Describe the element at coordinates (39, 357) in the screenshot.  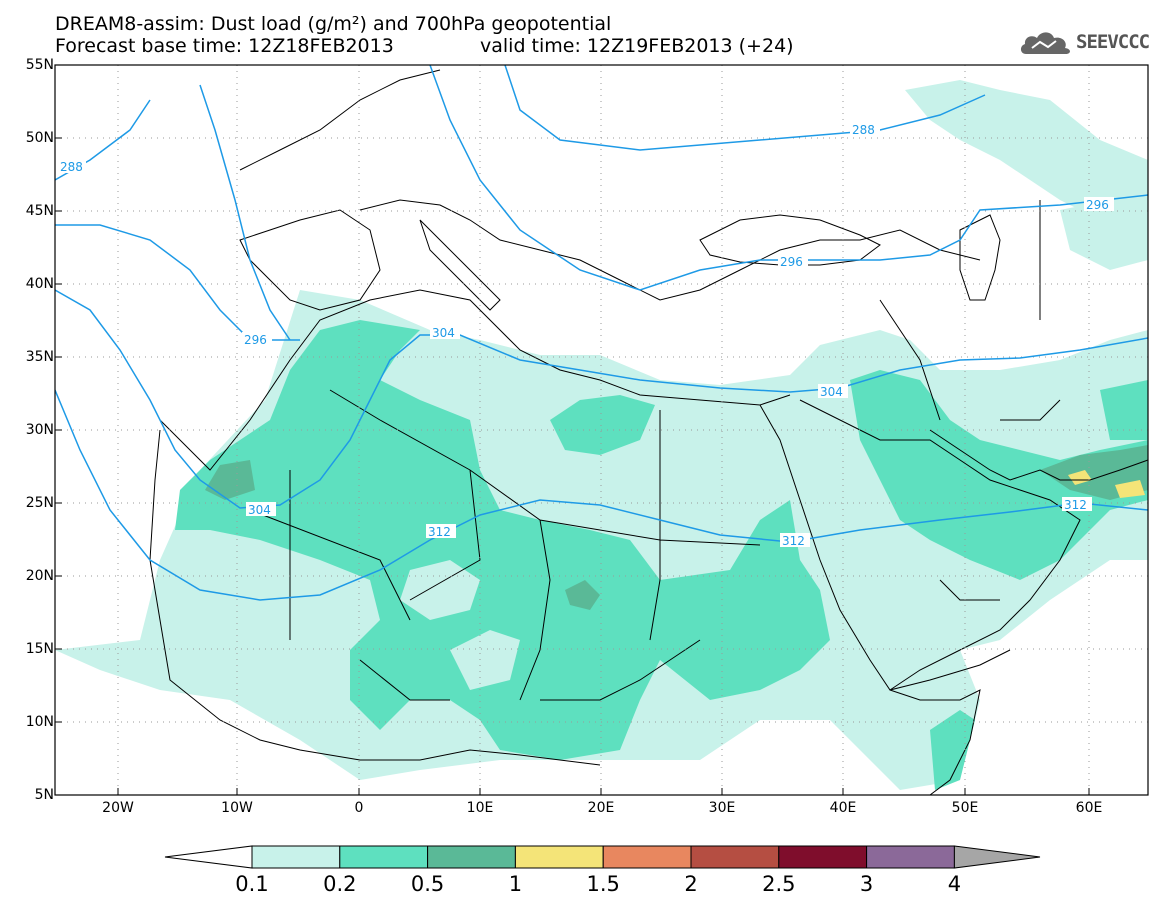
I see `y-tick-label: 35N` at that location.